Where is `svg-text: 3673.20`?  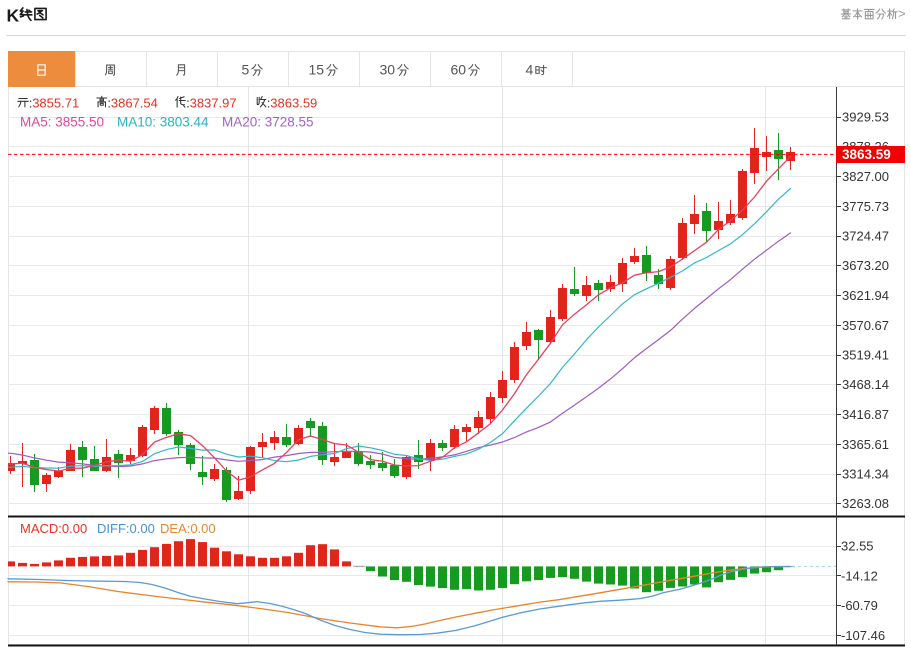 svg-text: 3673.20 is located at coordinates (865, 265).